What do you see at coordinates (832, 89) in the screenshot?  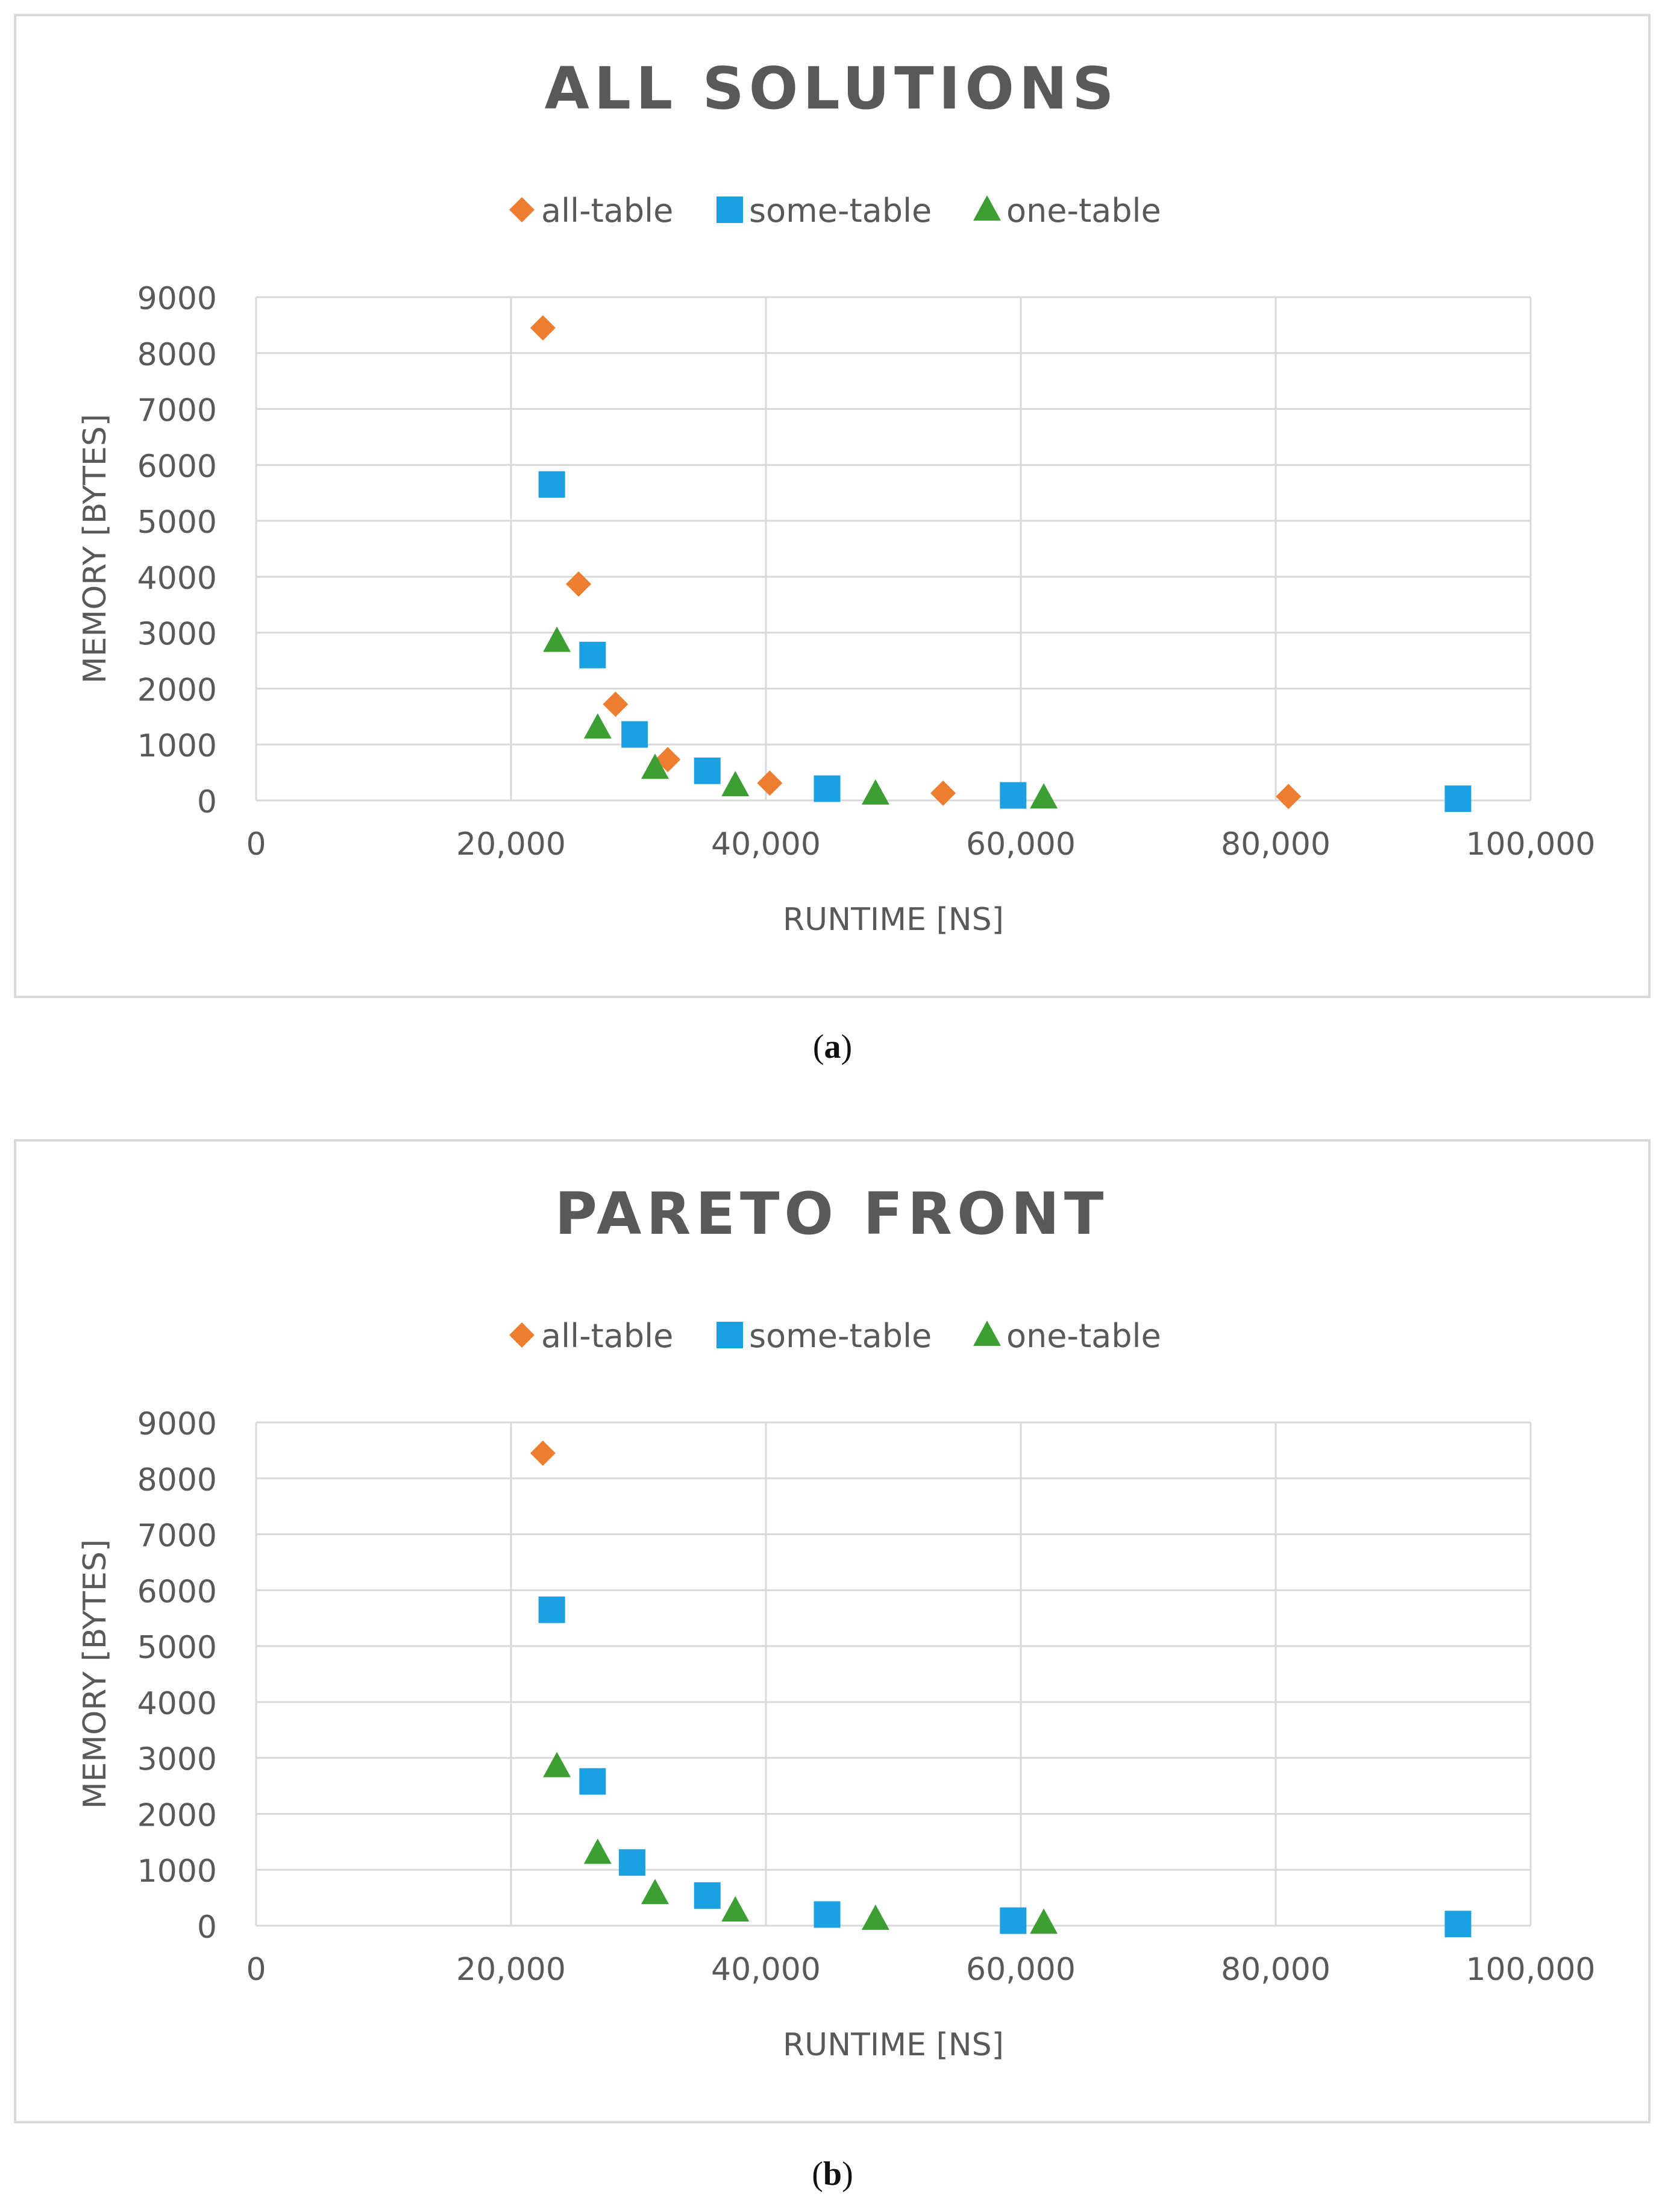 I see `chart-title: ALL SOLUTIONS` at bounding box center [832, 89].